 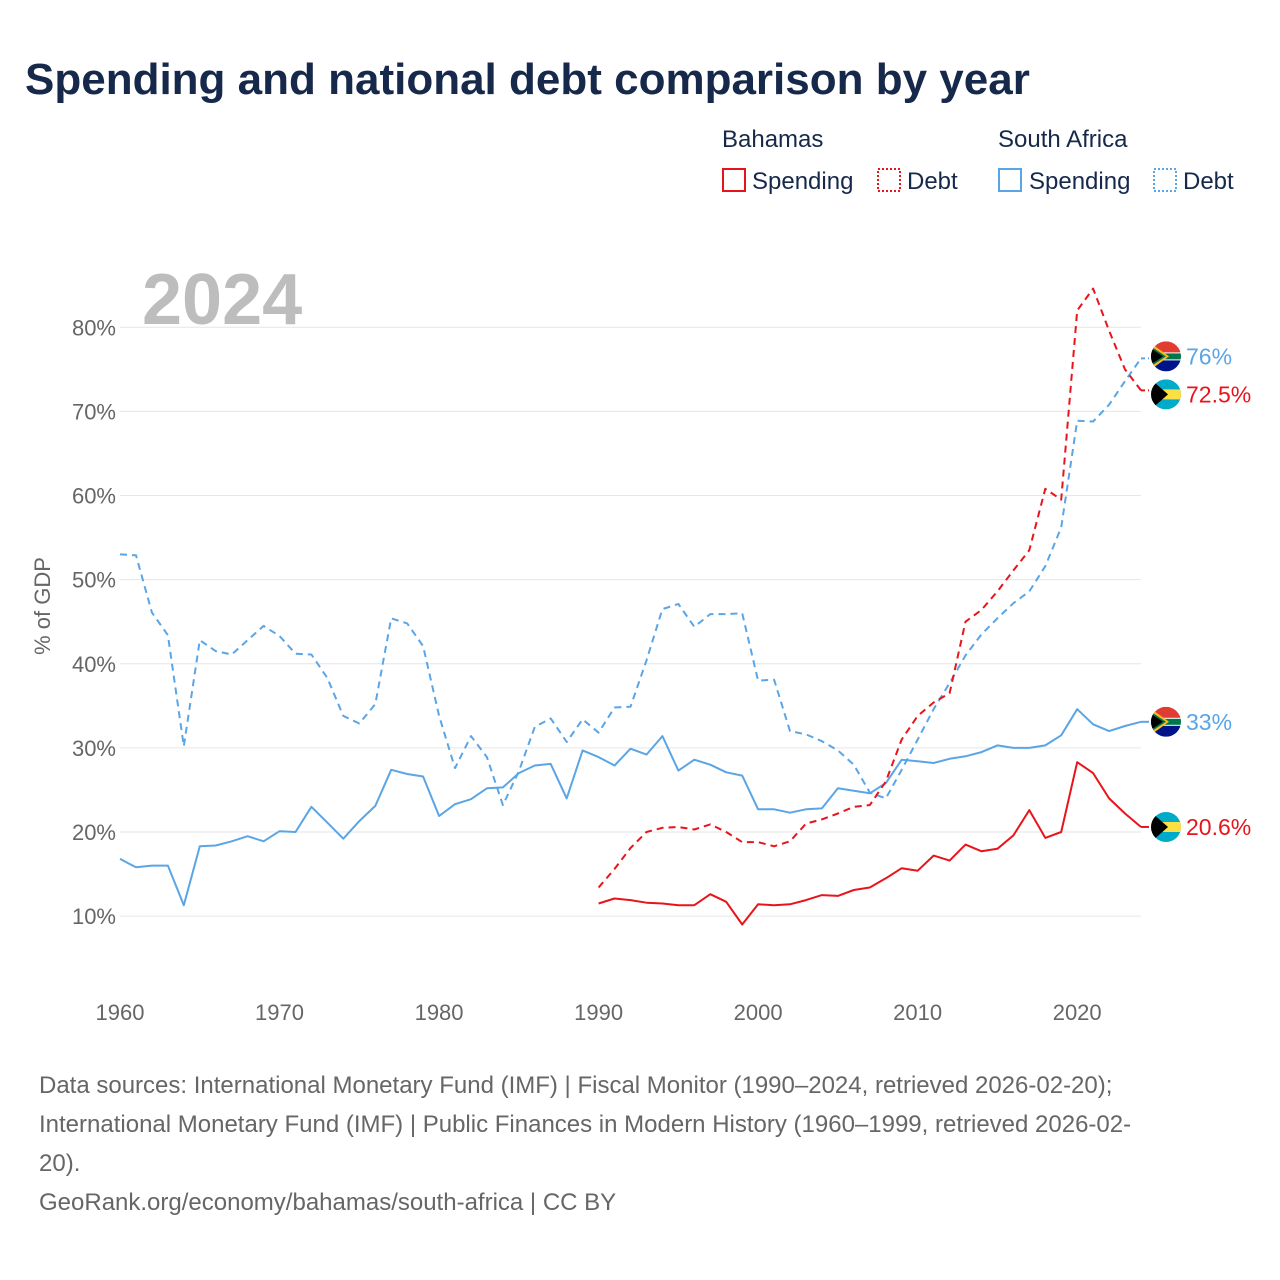 I want to click on legend-label-bahamas-spending: Spending, so click(x=802, y=181).